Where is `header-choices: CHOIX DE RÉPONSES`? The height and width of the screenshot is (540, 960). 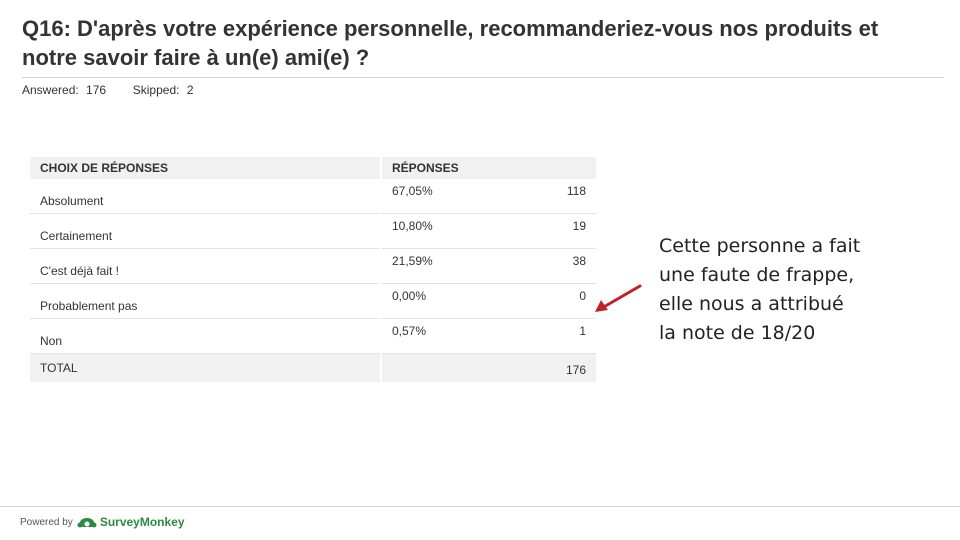
header-choices: CHOIX DE RÉPONSES is located at coordinates (206, 168).